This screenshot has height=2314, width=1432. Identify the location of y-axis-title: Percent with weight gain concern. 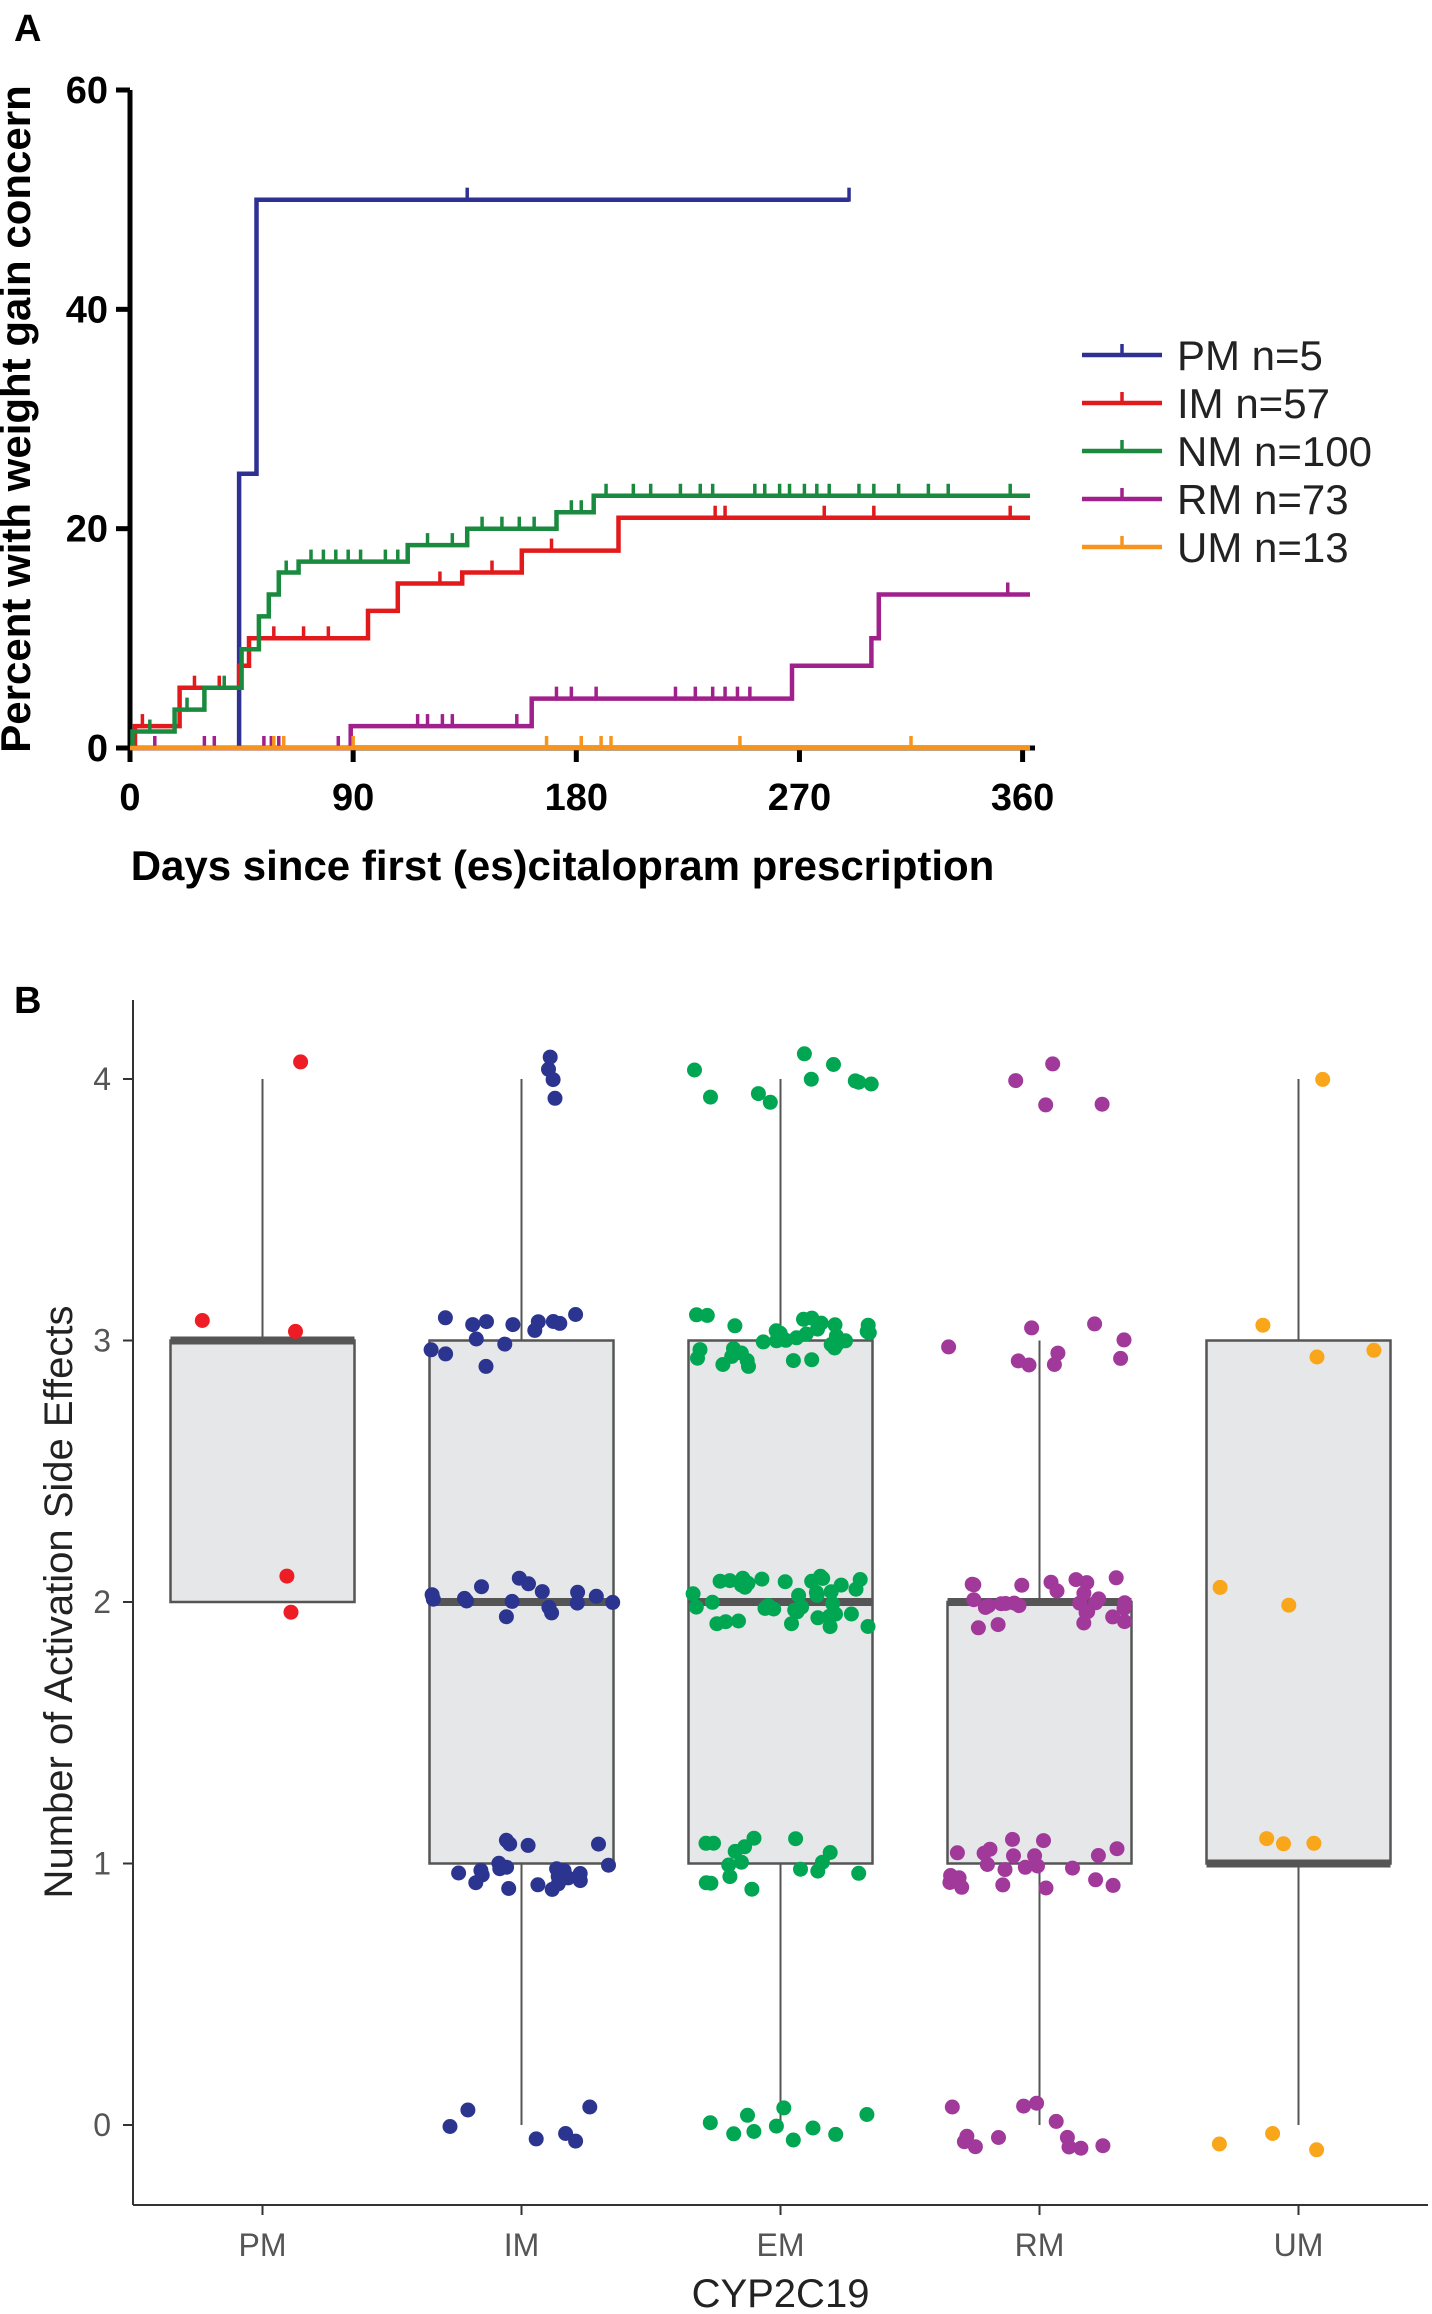
(19, 418).